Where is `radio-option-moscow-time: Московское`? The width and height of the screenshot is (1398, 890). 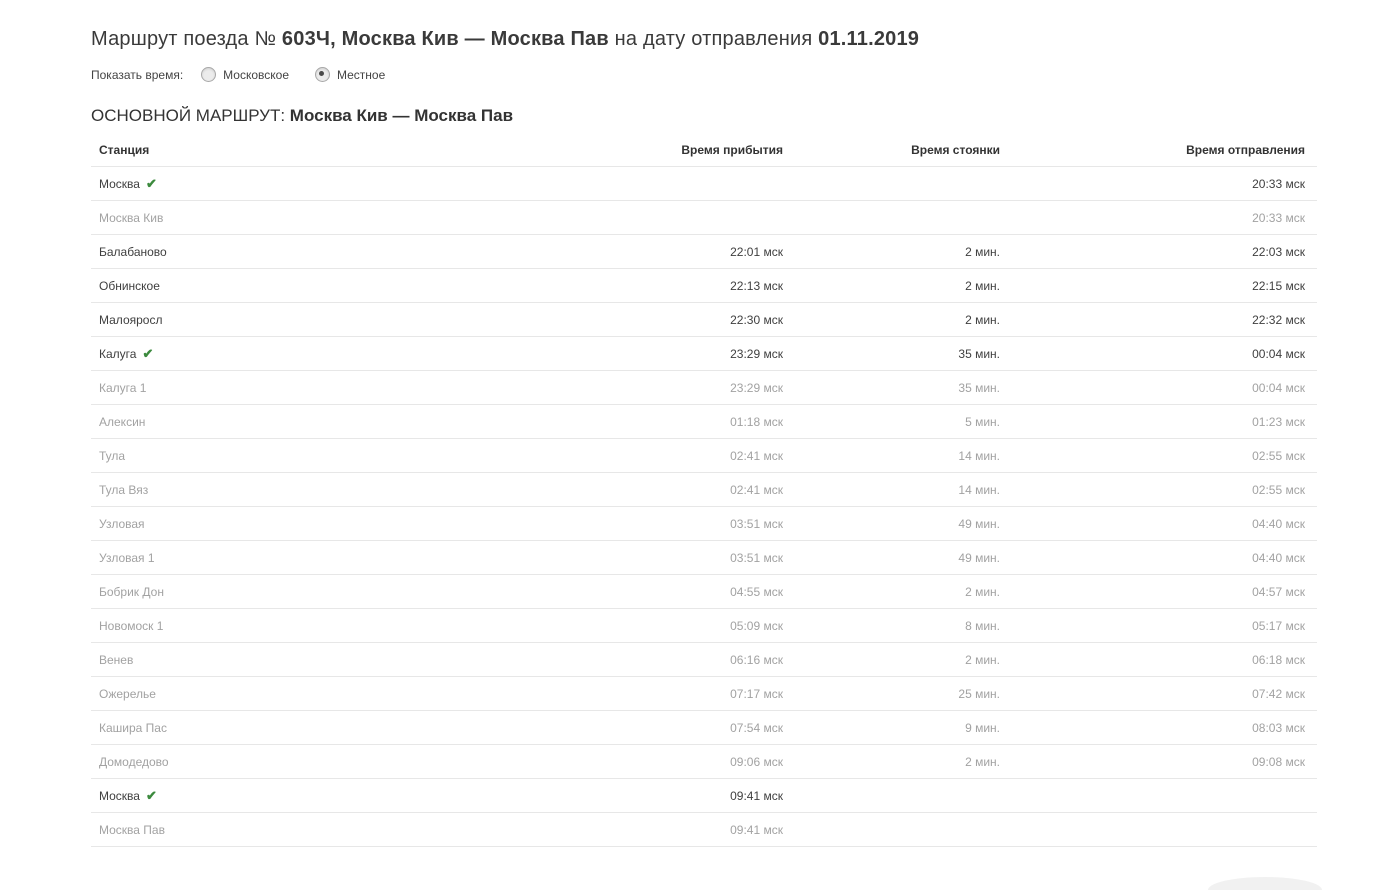 radio-option-moscow-time: Московское is located at coordinates (245, 74).